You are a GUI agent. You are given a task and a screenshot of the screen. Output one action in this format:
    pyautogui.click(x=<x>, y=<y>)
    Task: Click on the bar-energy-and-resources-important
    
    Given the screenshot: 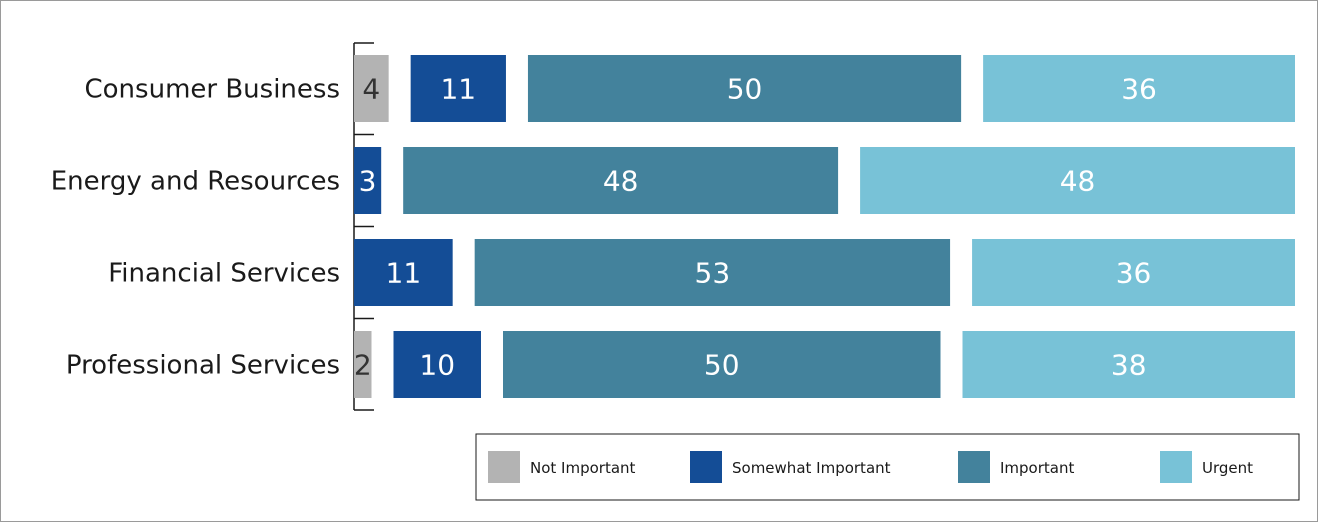 What is the action you would take?
    pyautogui.click(x=621, y=180)
    